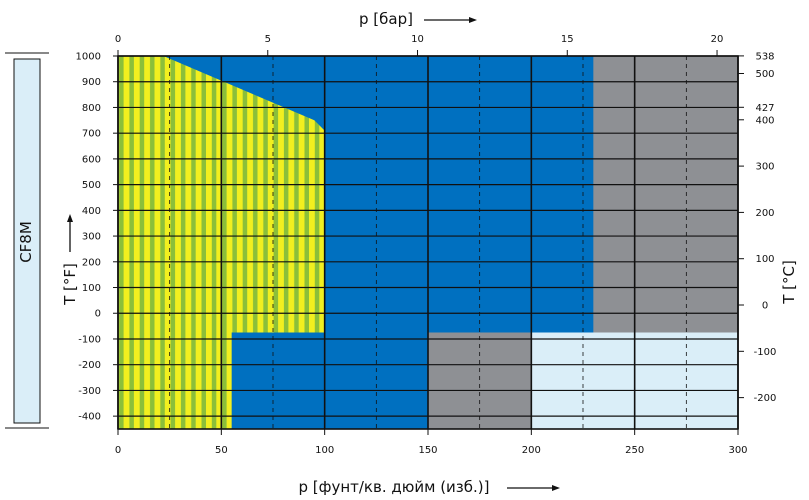 The width and height of the screenshot is (809, 500). I want to click on top-tick-label-4: 20, so click(717, 39).